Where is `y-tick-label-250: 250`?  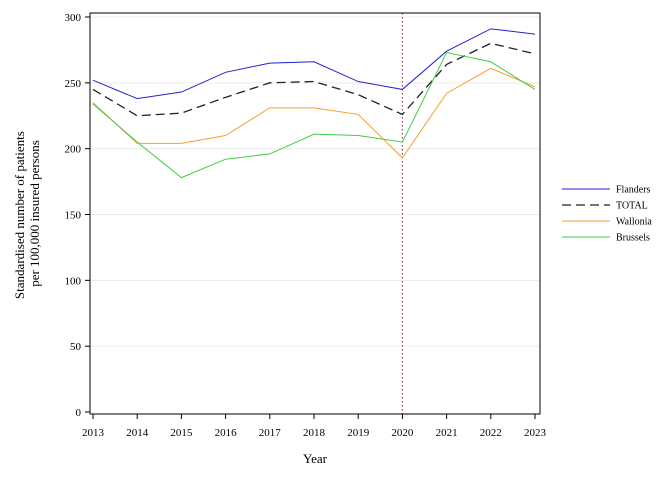
y-tick-label-250: 250 is located at coordinates (73, 84).